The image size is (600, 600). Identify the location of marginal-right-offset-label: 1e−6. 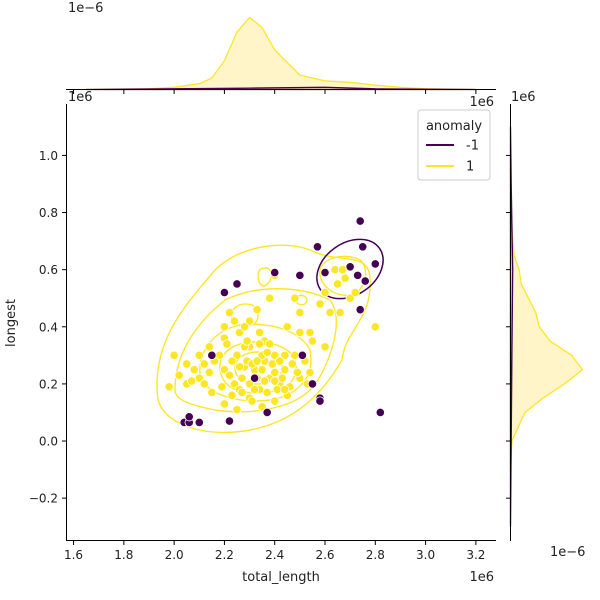
(567, 552).